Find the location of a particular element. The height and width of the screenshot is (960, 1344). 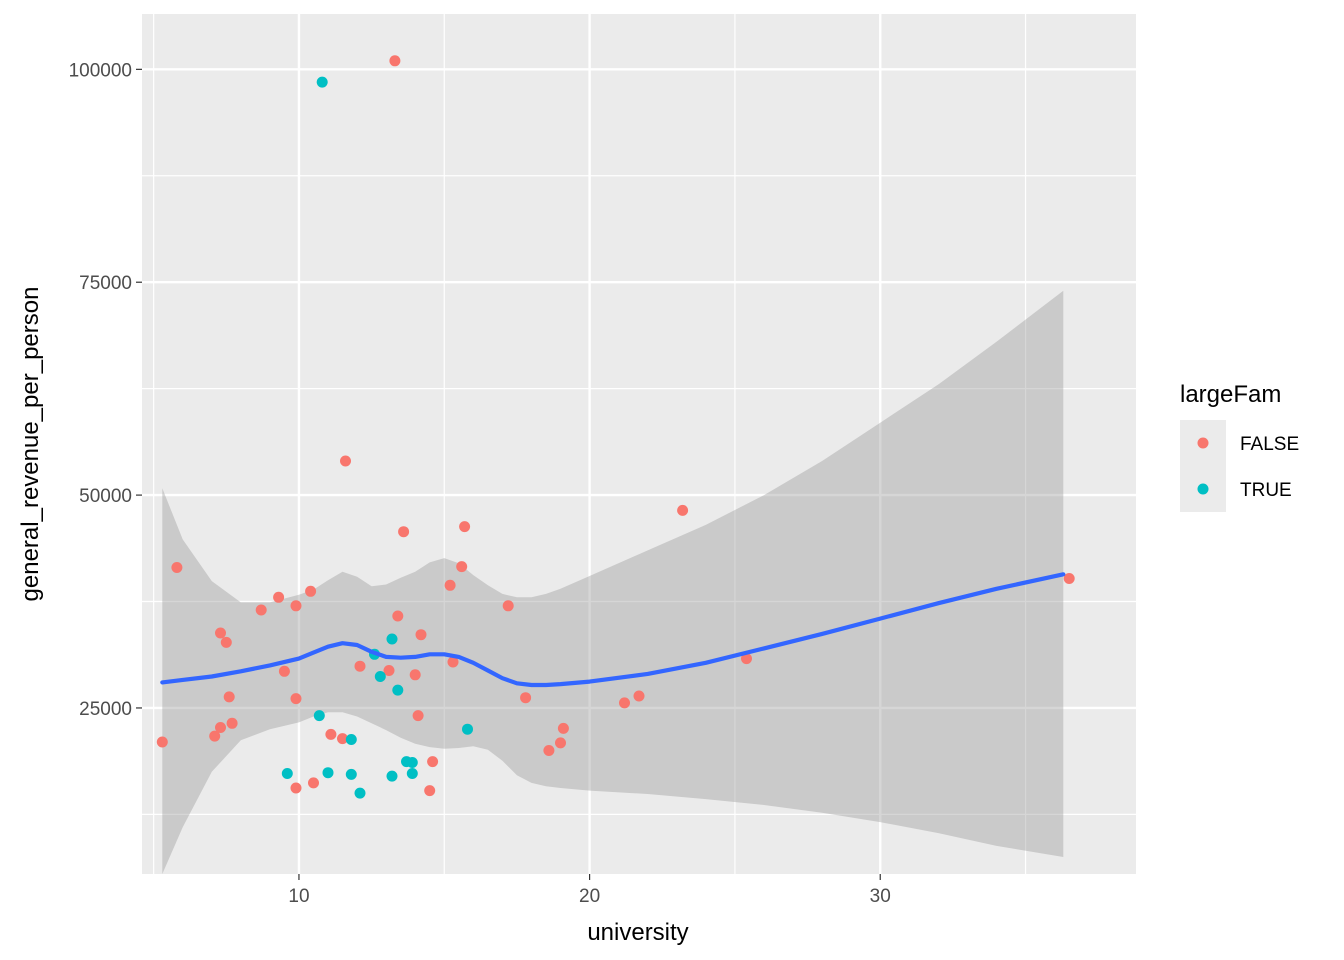

x-tick-label-0: 10 is located at coordinates (298, 896).